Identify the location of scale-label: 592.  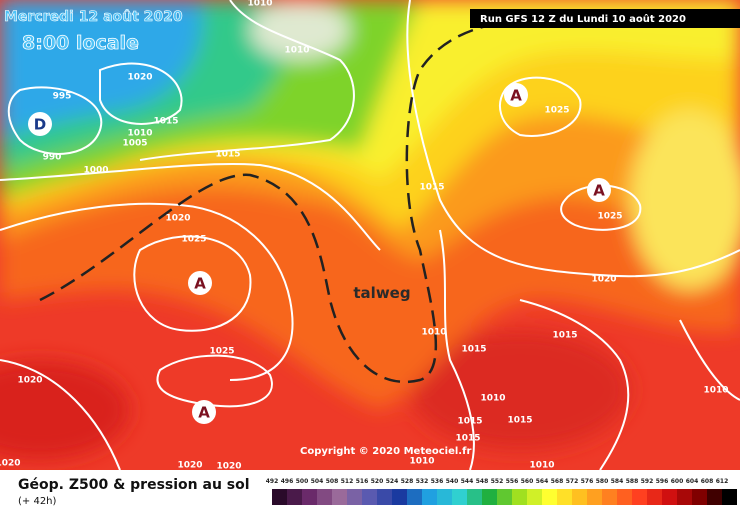
(647, 481).